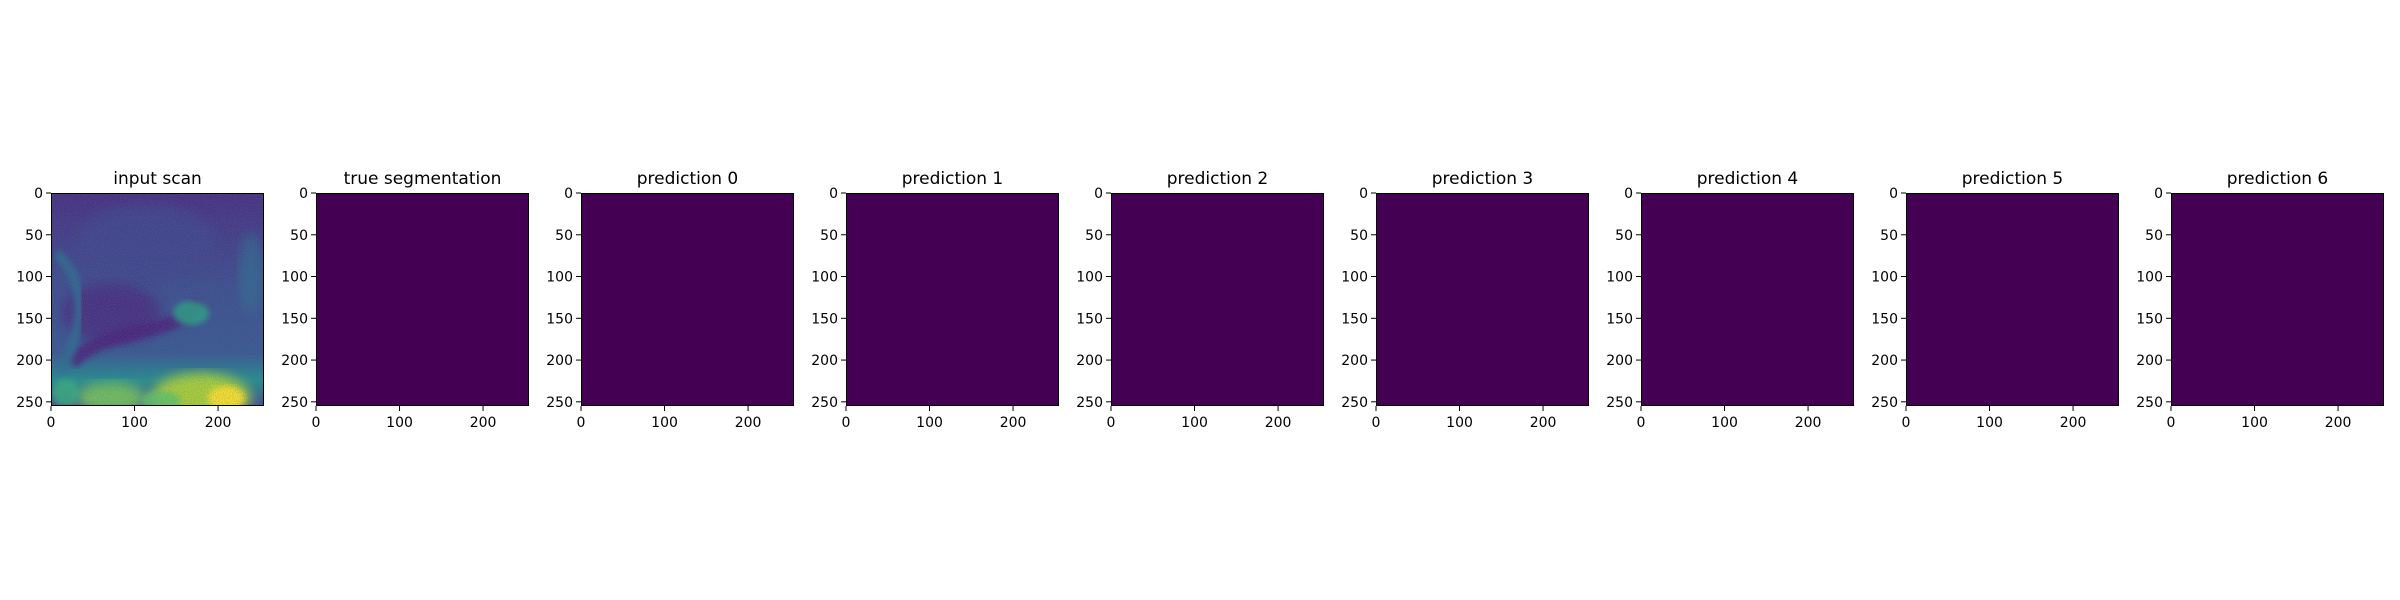 The height and width of the screenshot is (600, 2400). Describe the element at coordinates (1218, 179) in the screenshot. I see `panel-title: prediction 2` at that location.